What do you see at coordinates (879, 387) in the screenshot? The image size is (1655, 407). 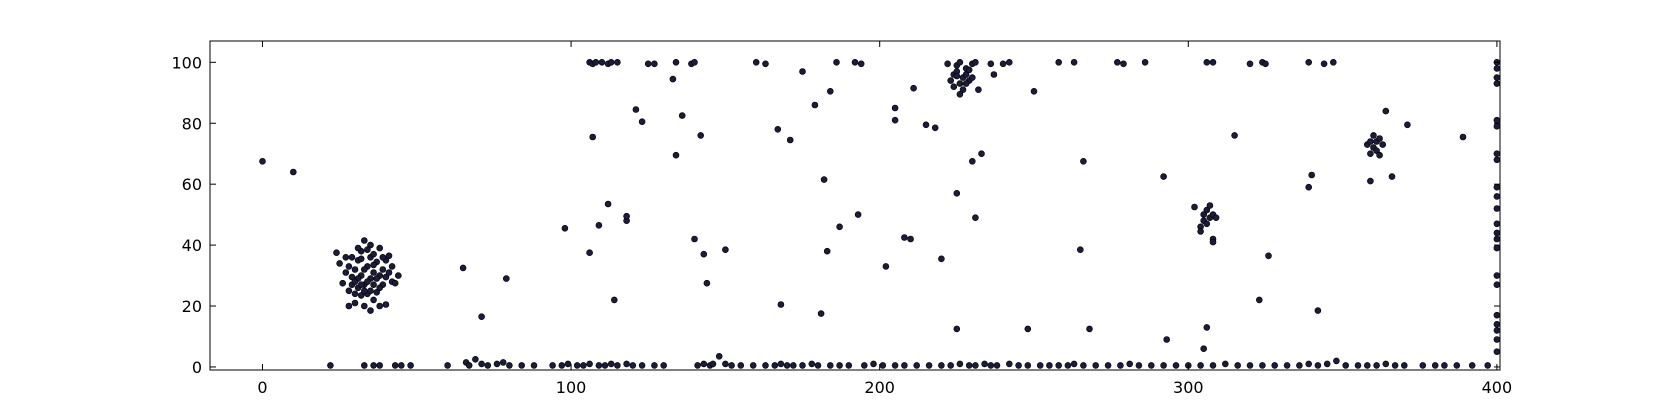 I see `x-tick-label: 200` at bounding box center [879, 387].